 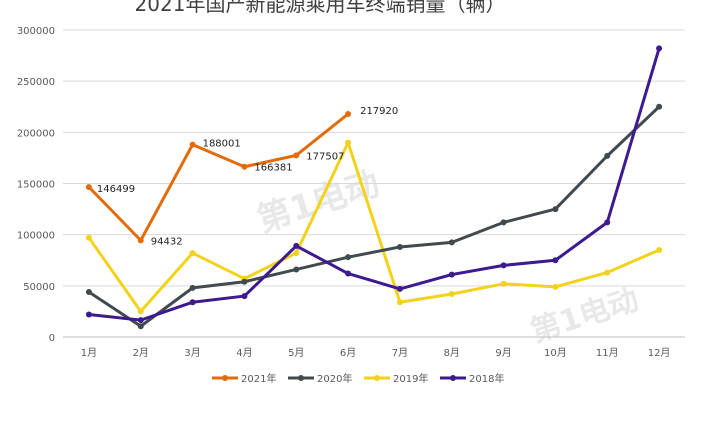 I want to click on data-label: 217920, so click(x=379, y=111).